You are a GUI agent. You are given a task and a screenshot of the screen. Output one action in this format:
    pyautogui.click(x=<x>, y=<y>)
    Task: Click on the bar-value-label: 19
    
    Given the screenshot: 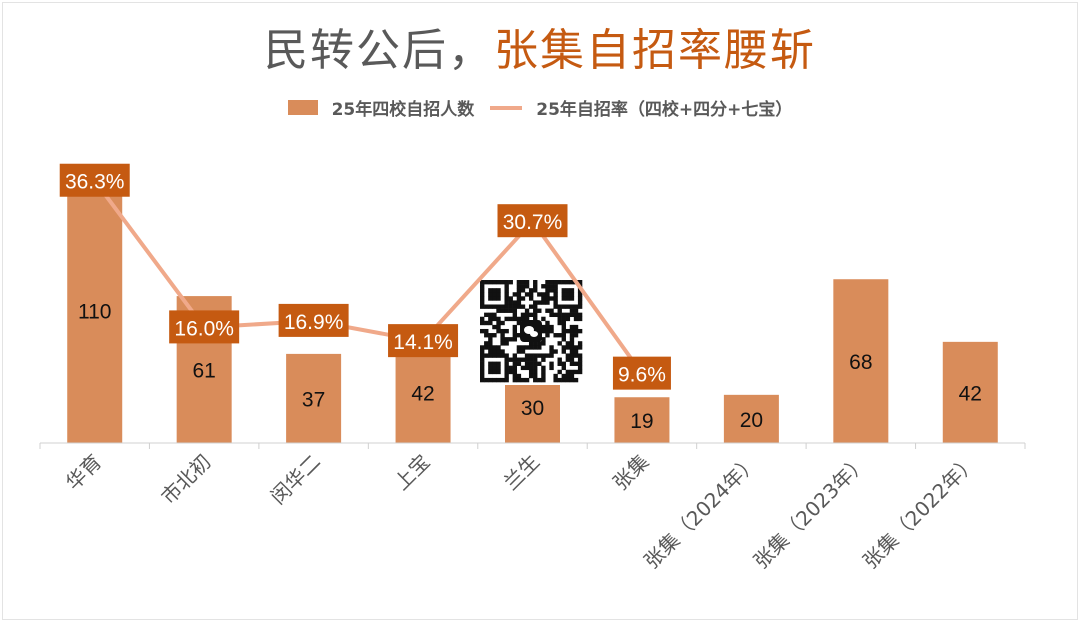 What is the action you would take?
    pyautogui.click(x=641, y=421)
    